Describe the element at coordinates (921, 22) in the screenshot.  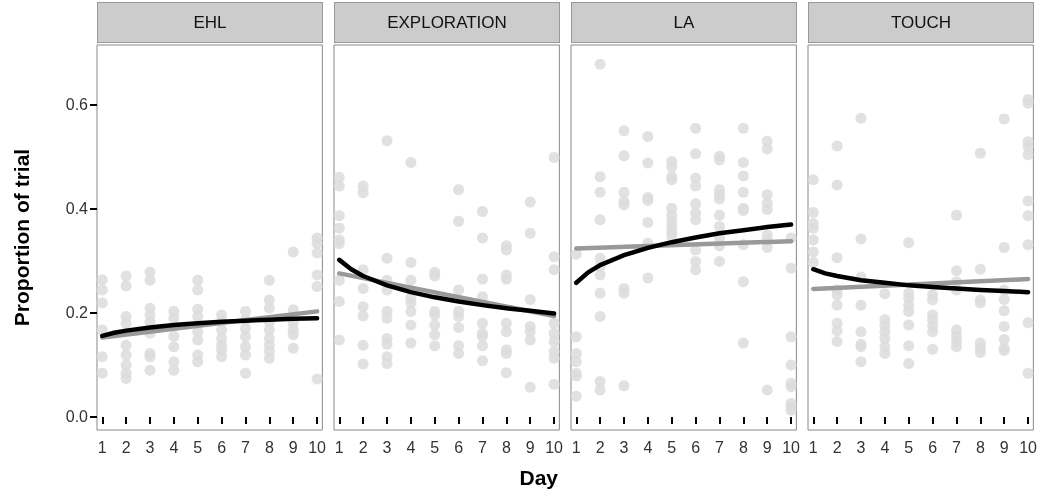
I see `chart-title: TOUCH` at that location.